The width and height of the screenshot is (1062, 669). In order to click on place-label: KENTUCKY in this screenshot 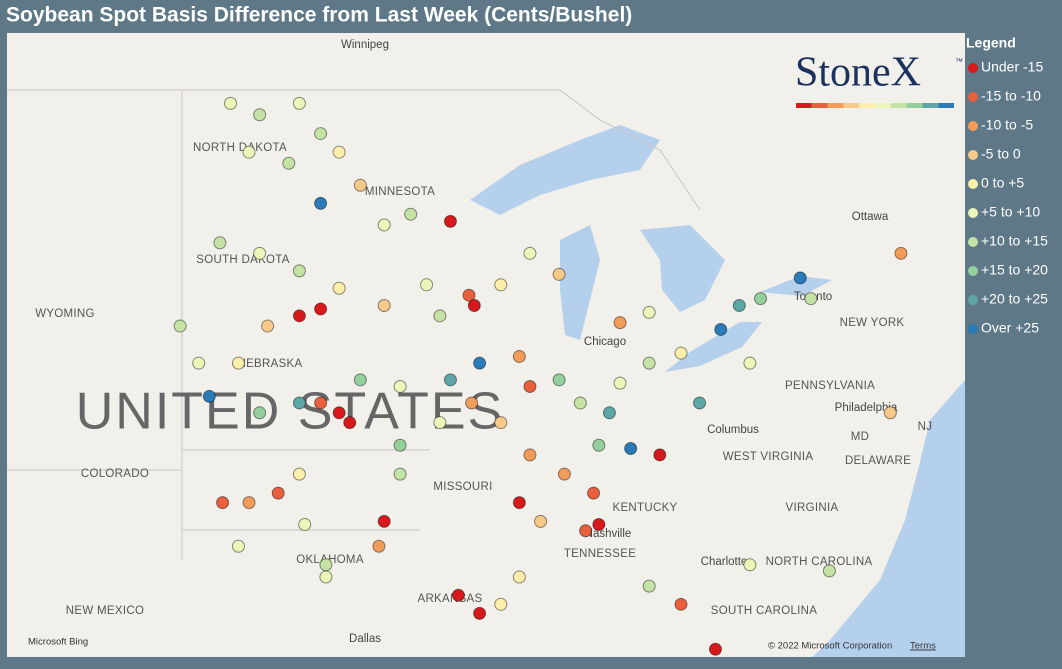, I will do `click(644, 508)`.